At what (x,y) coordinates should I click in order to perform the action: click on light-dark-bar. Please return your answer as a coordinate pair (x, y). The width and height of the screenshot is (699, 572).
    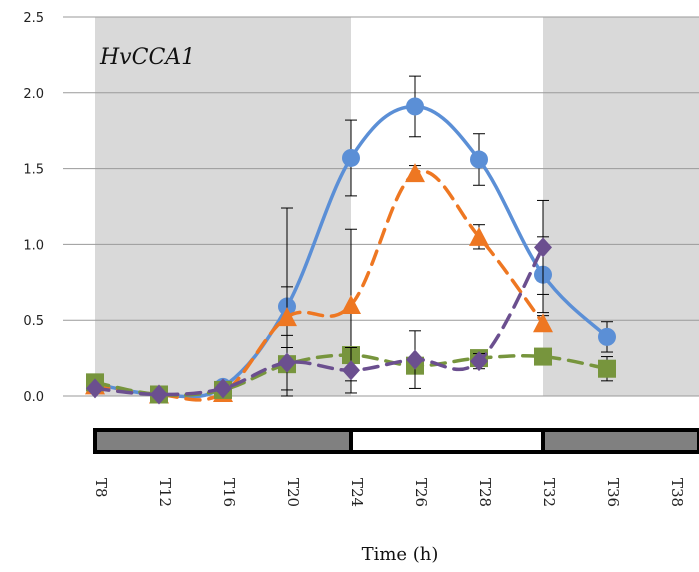
    Looking at the image, I should click on (396, 441).